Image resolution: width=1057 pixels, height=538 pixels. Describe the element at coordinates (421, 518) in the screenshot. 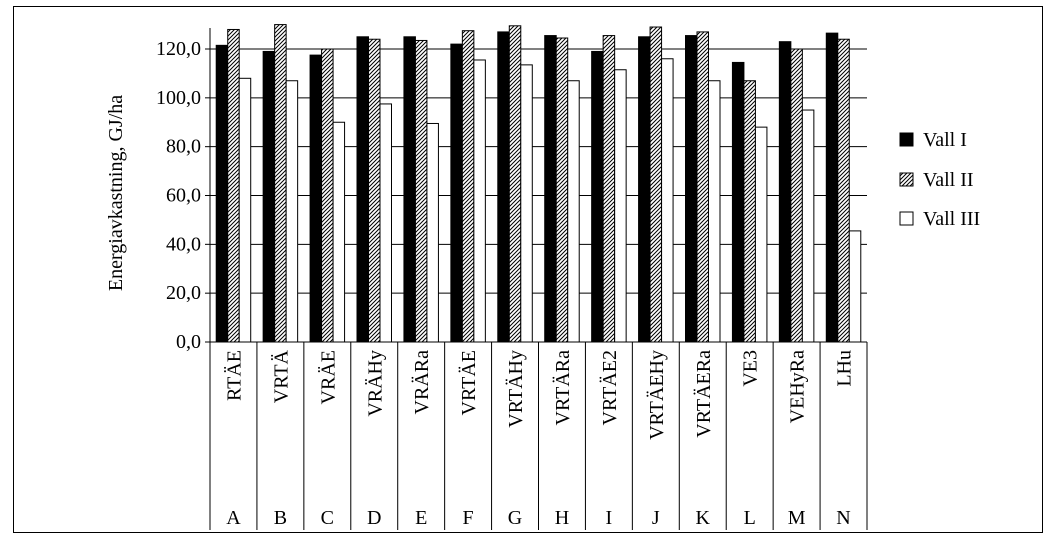

I see `group-label: E` at that location.